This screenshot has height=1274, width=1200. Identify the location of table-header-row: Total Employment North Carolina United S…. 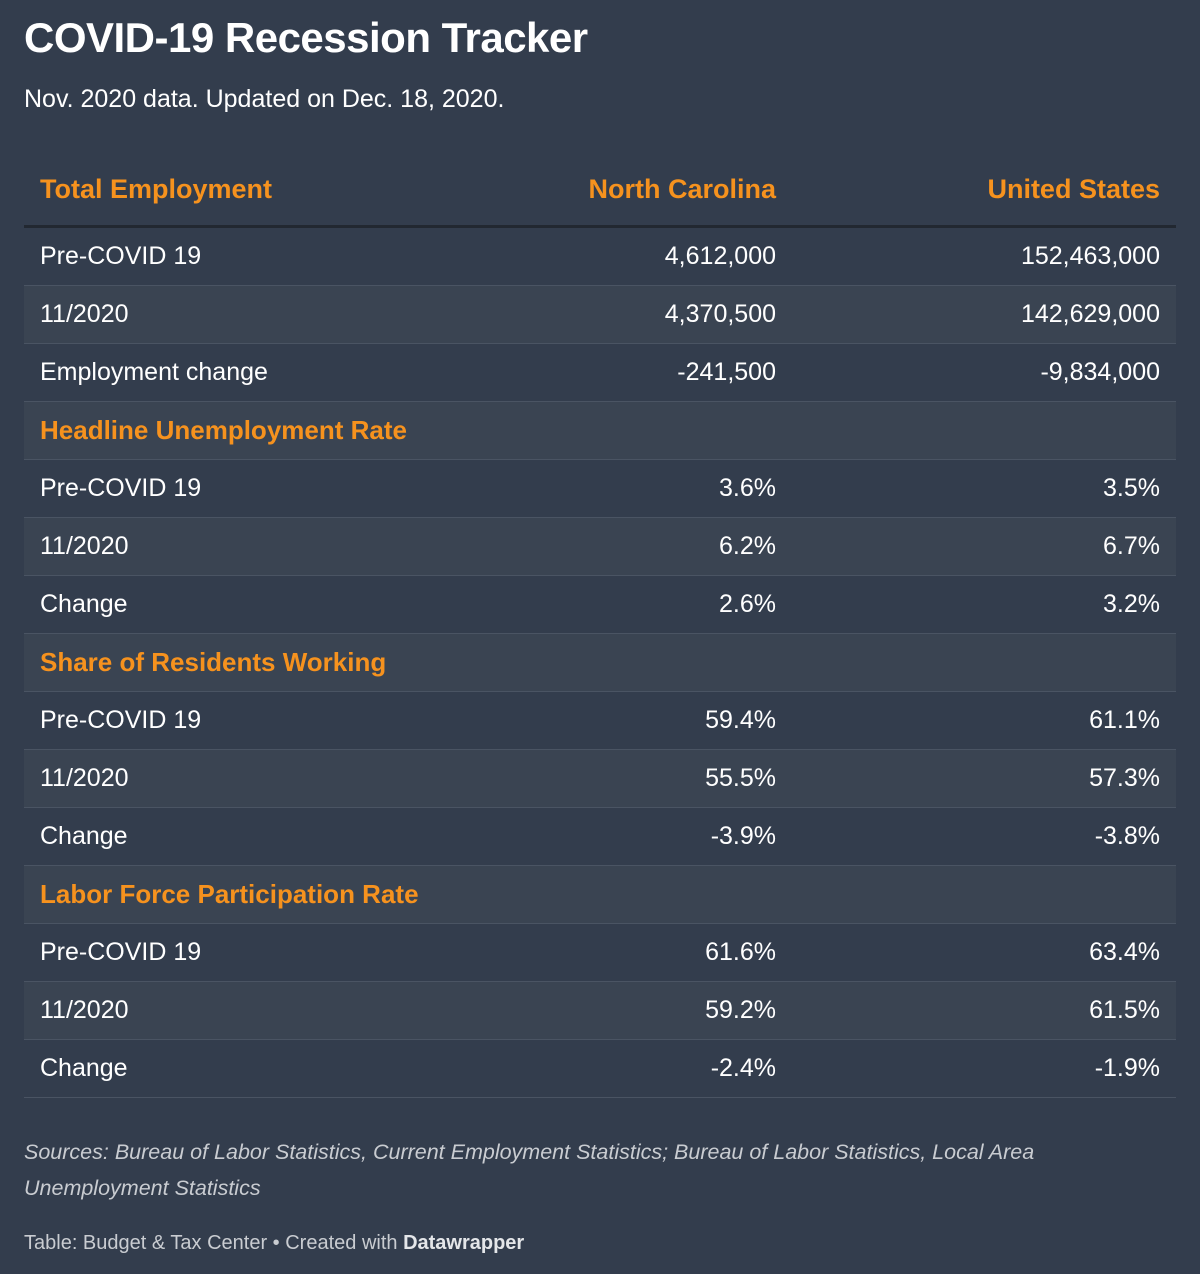
(600, 191).